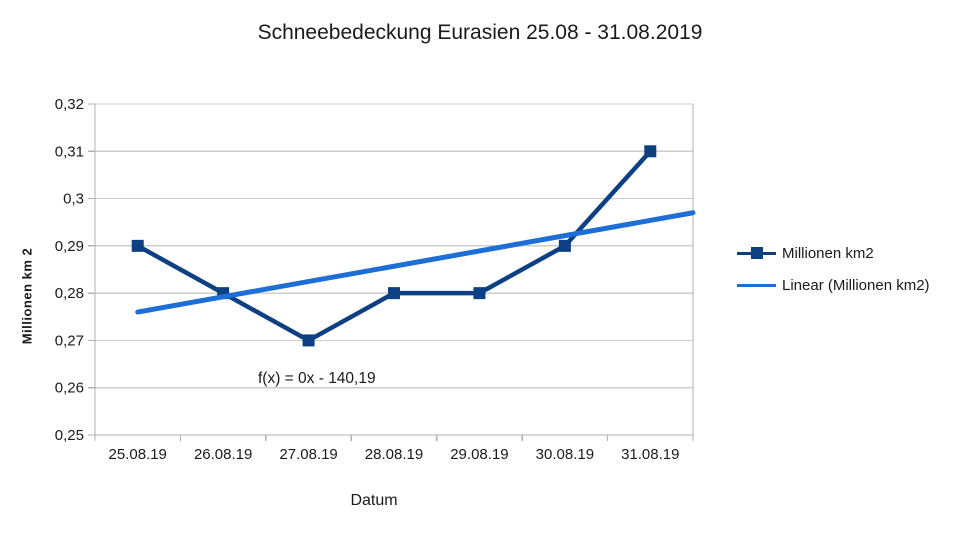 The image size is (960, 540). I want to click on y-tick-label: 0,29, so click(69, 246).